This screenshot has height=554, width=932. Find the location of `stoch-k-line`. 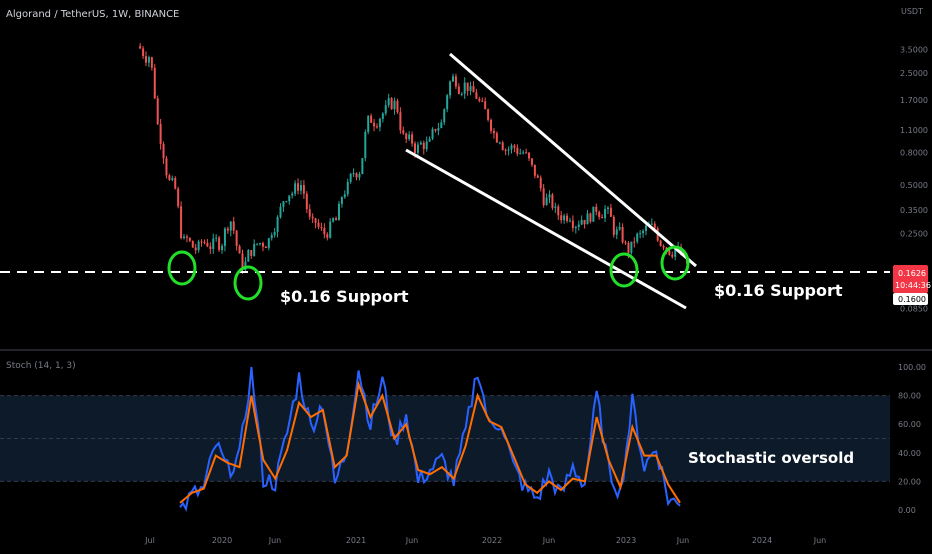

stoch-k-line is located at coordinates (430, 439).